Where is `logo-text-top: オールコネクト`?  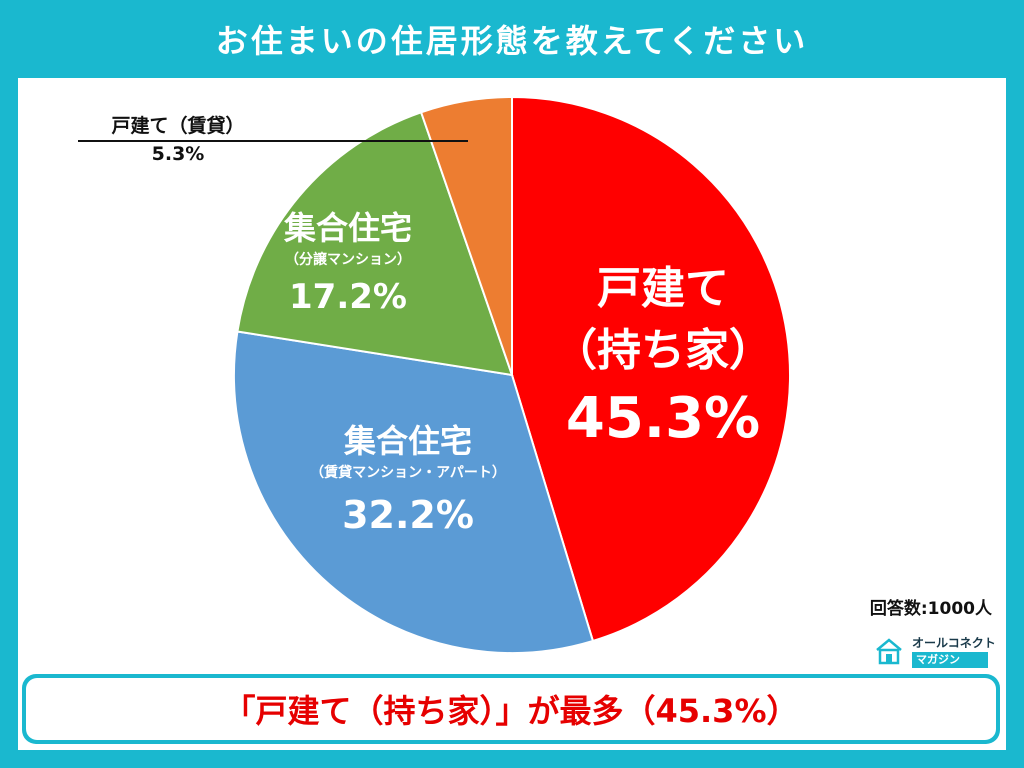 logo-text-top: オールコネクト is located at coordinates (954, 643).